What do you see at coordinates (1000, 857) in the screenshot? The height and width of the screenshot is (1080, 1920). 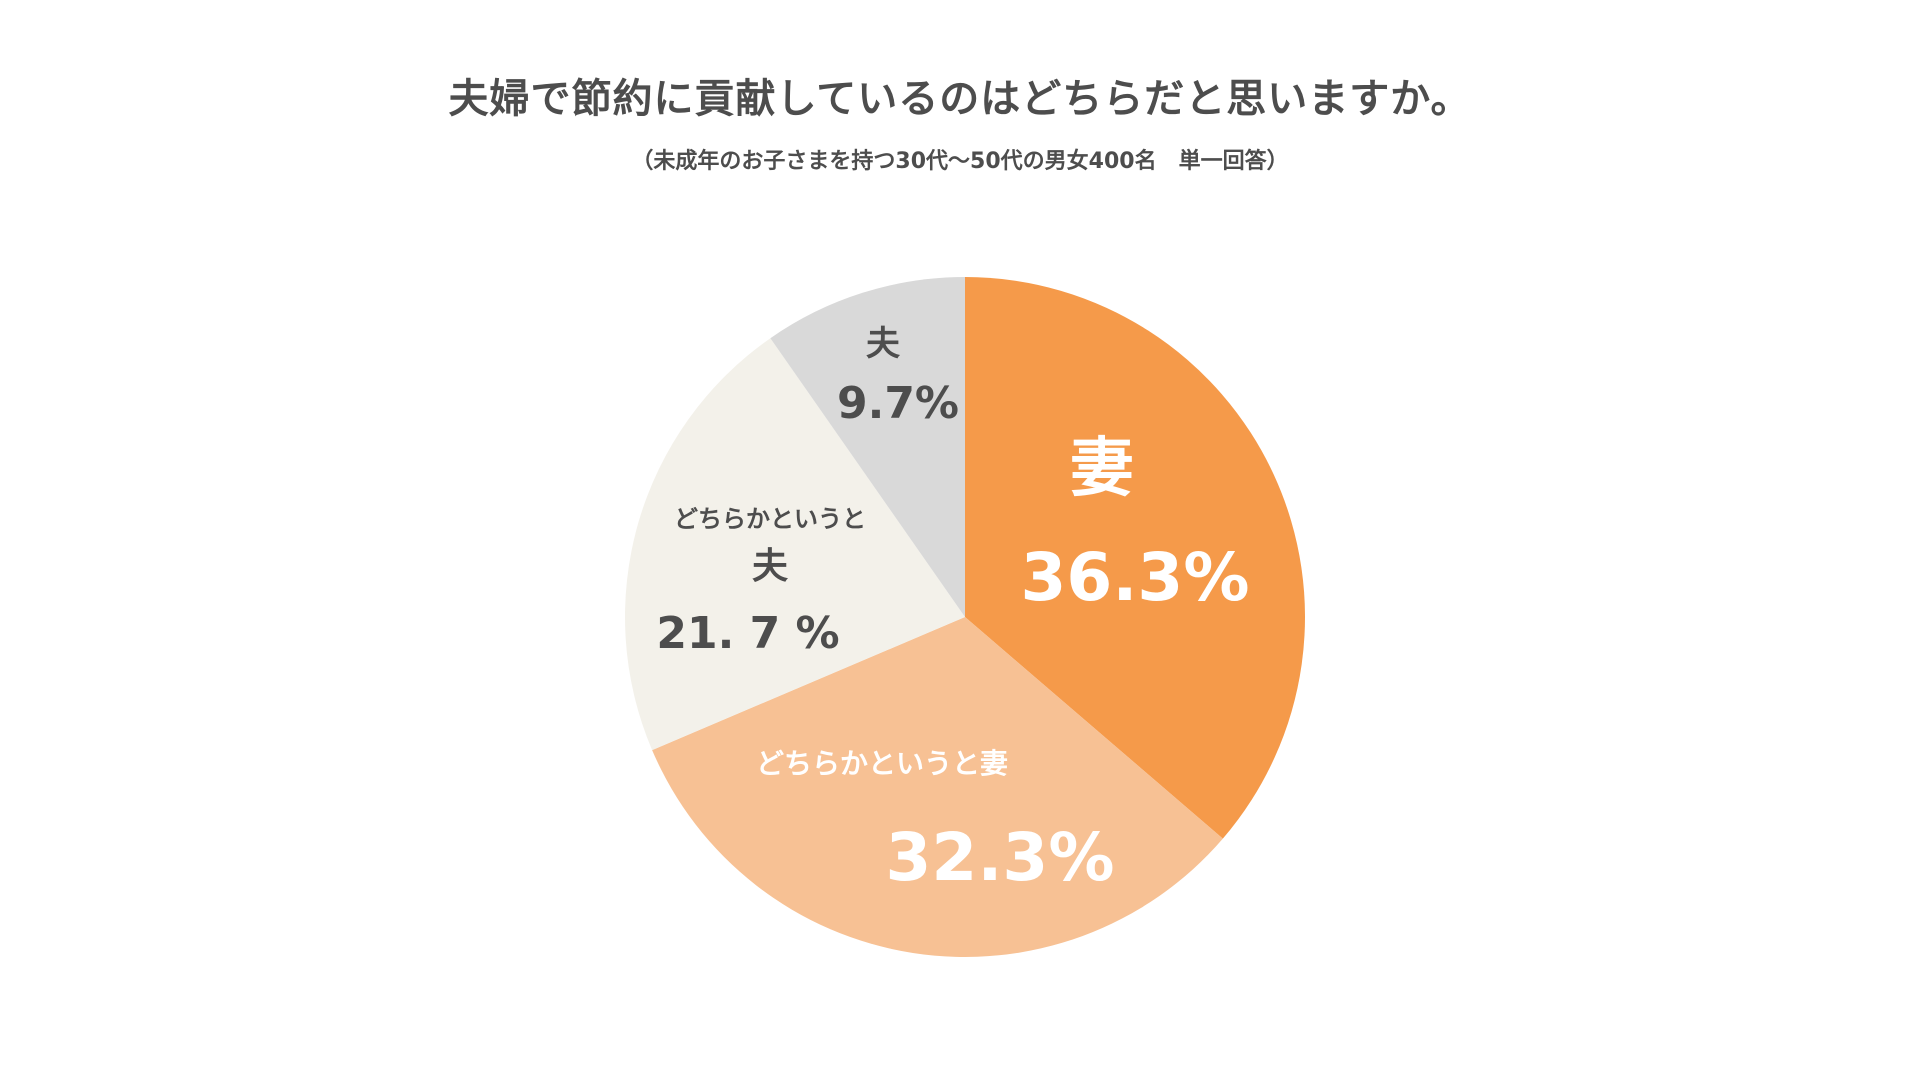 I see `slice-value-rather-wife: 32.3%` at bounding box center [1000, 857].